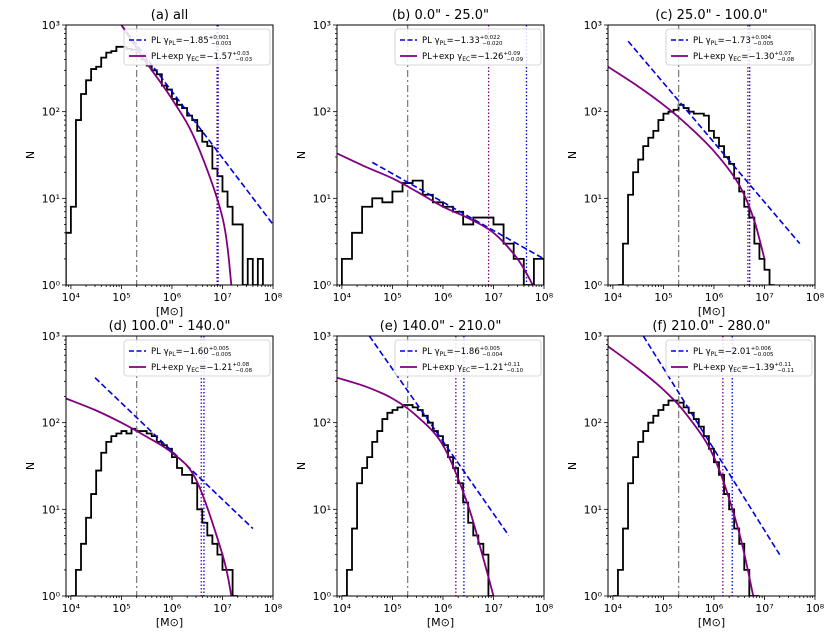  What do you see at coordinates (441, 326) in the screenshot?
I see `panel-title: (e) 140.0" - 210.0"` at bounding box center [441, 326].